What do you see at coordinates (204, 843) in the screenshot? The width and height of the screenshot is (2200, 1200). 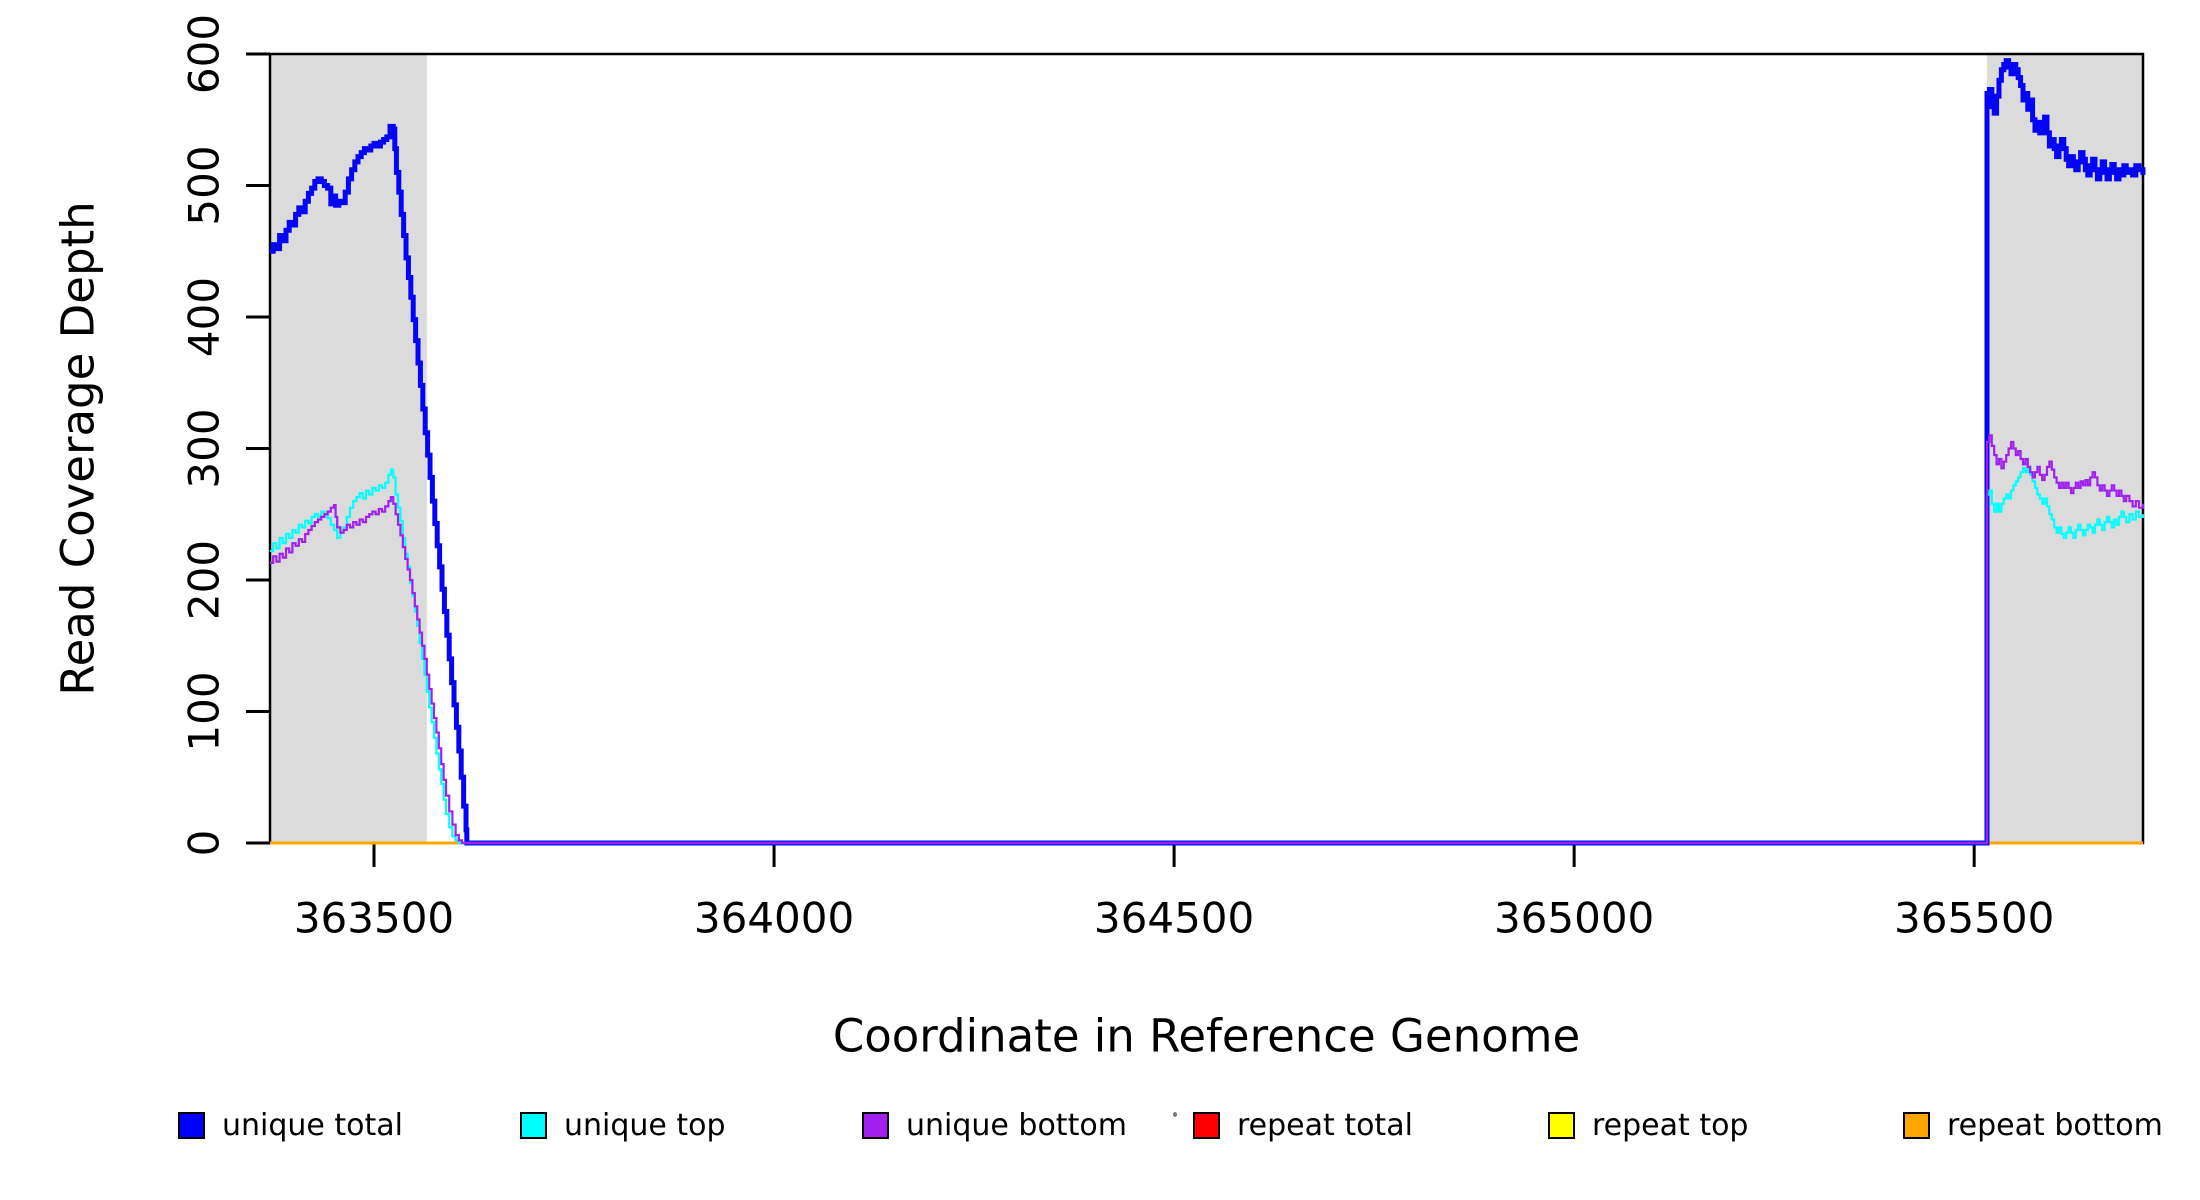 I see `y-tick-label: 0` at bounding box center [204, 843].